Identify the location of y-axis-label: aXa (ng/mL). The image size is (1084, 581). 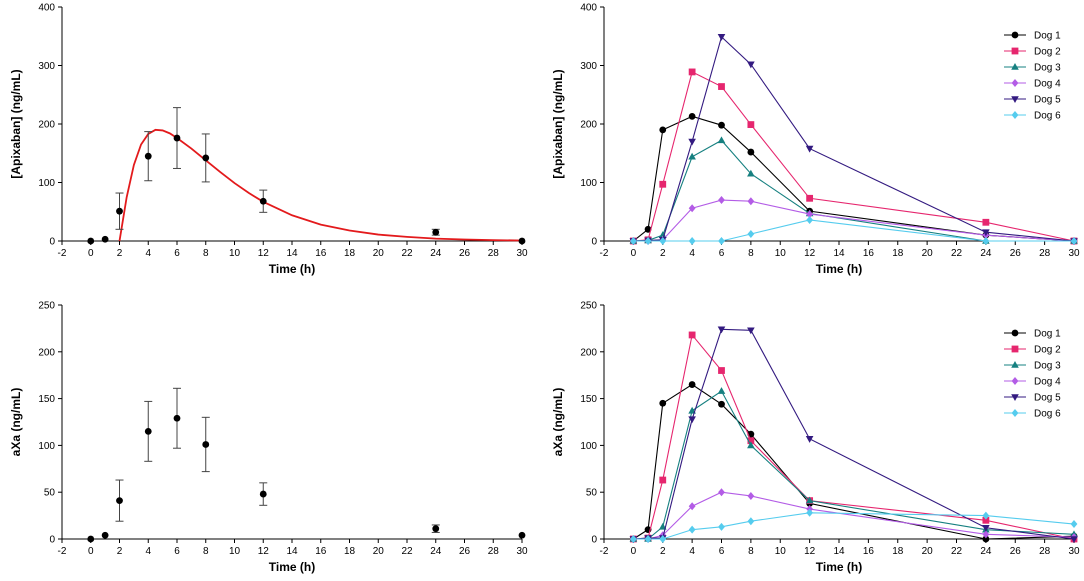
(558, 422).